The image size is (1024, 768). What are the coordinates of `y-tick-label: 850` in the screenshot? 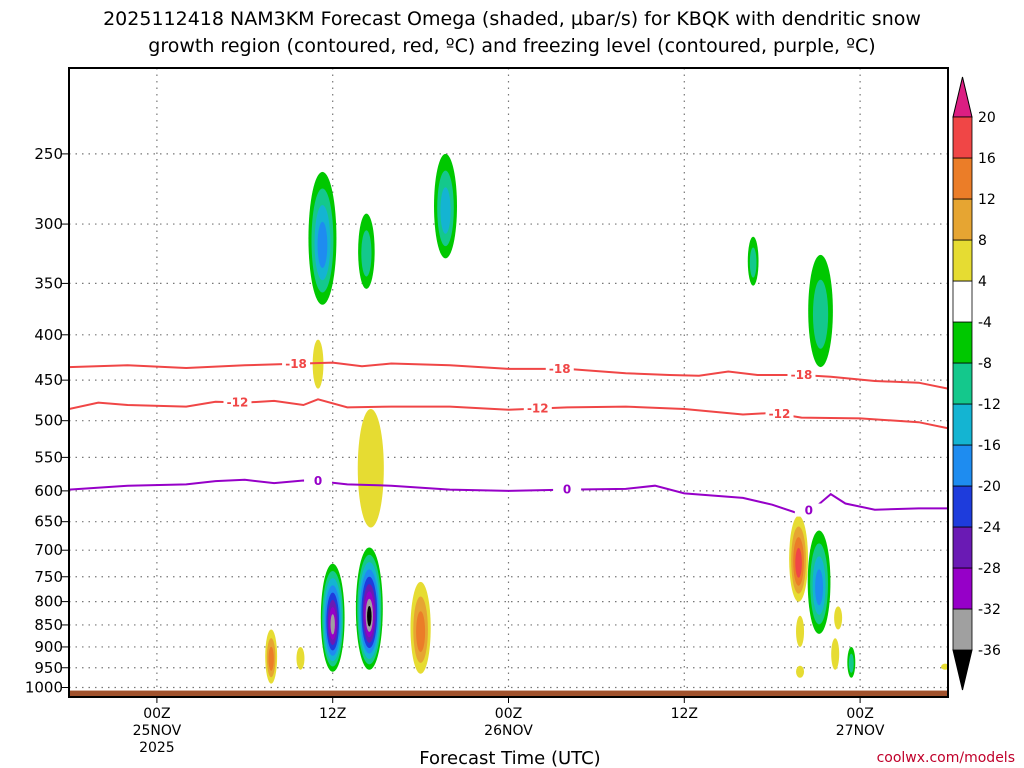 It's located at (48, 625).